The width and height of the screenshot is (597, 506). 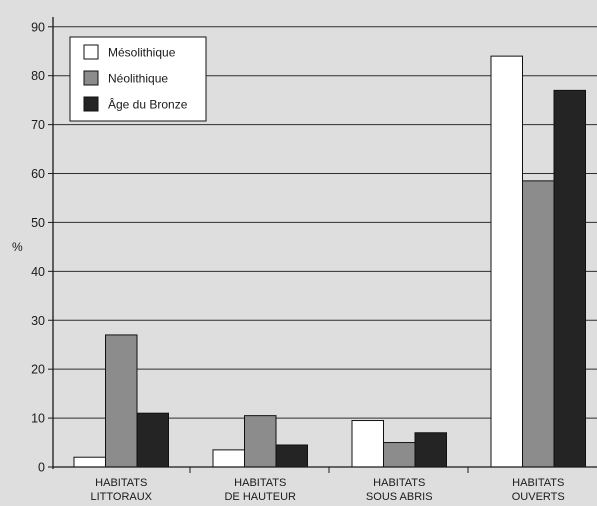 I want to click on x-category-label-1-1: DE HAUTEUR, so click(x=260, y=497).